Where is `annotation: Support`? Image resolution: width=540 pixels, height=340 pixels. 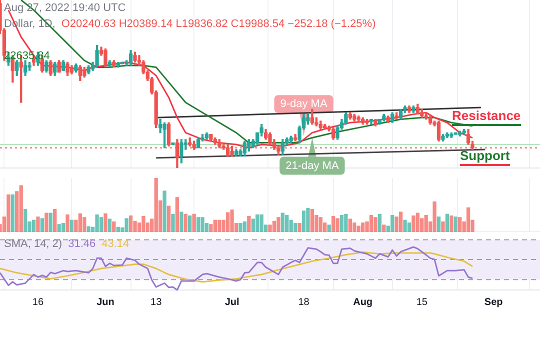 annotation: Support is located at coordinates (485, 157).